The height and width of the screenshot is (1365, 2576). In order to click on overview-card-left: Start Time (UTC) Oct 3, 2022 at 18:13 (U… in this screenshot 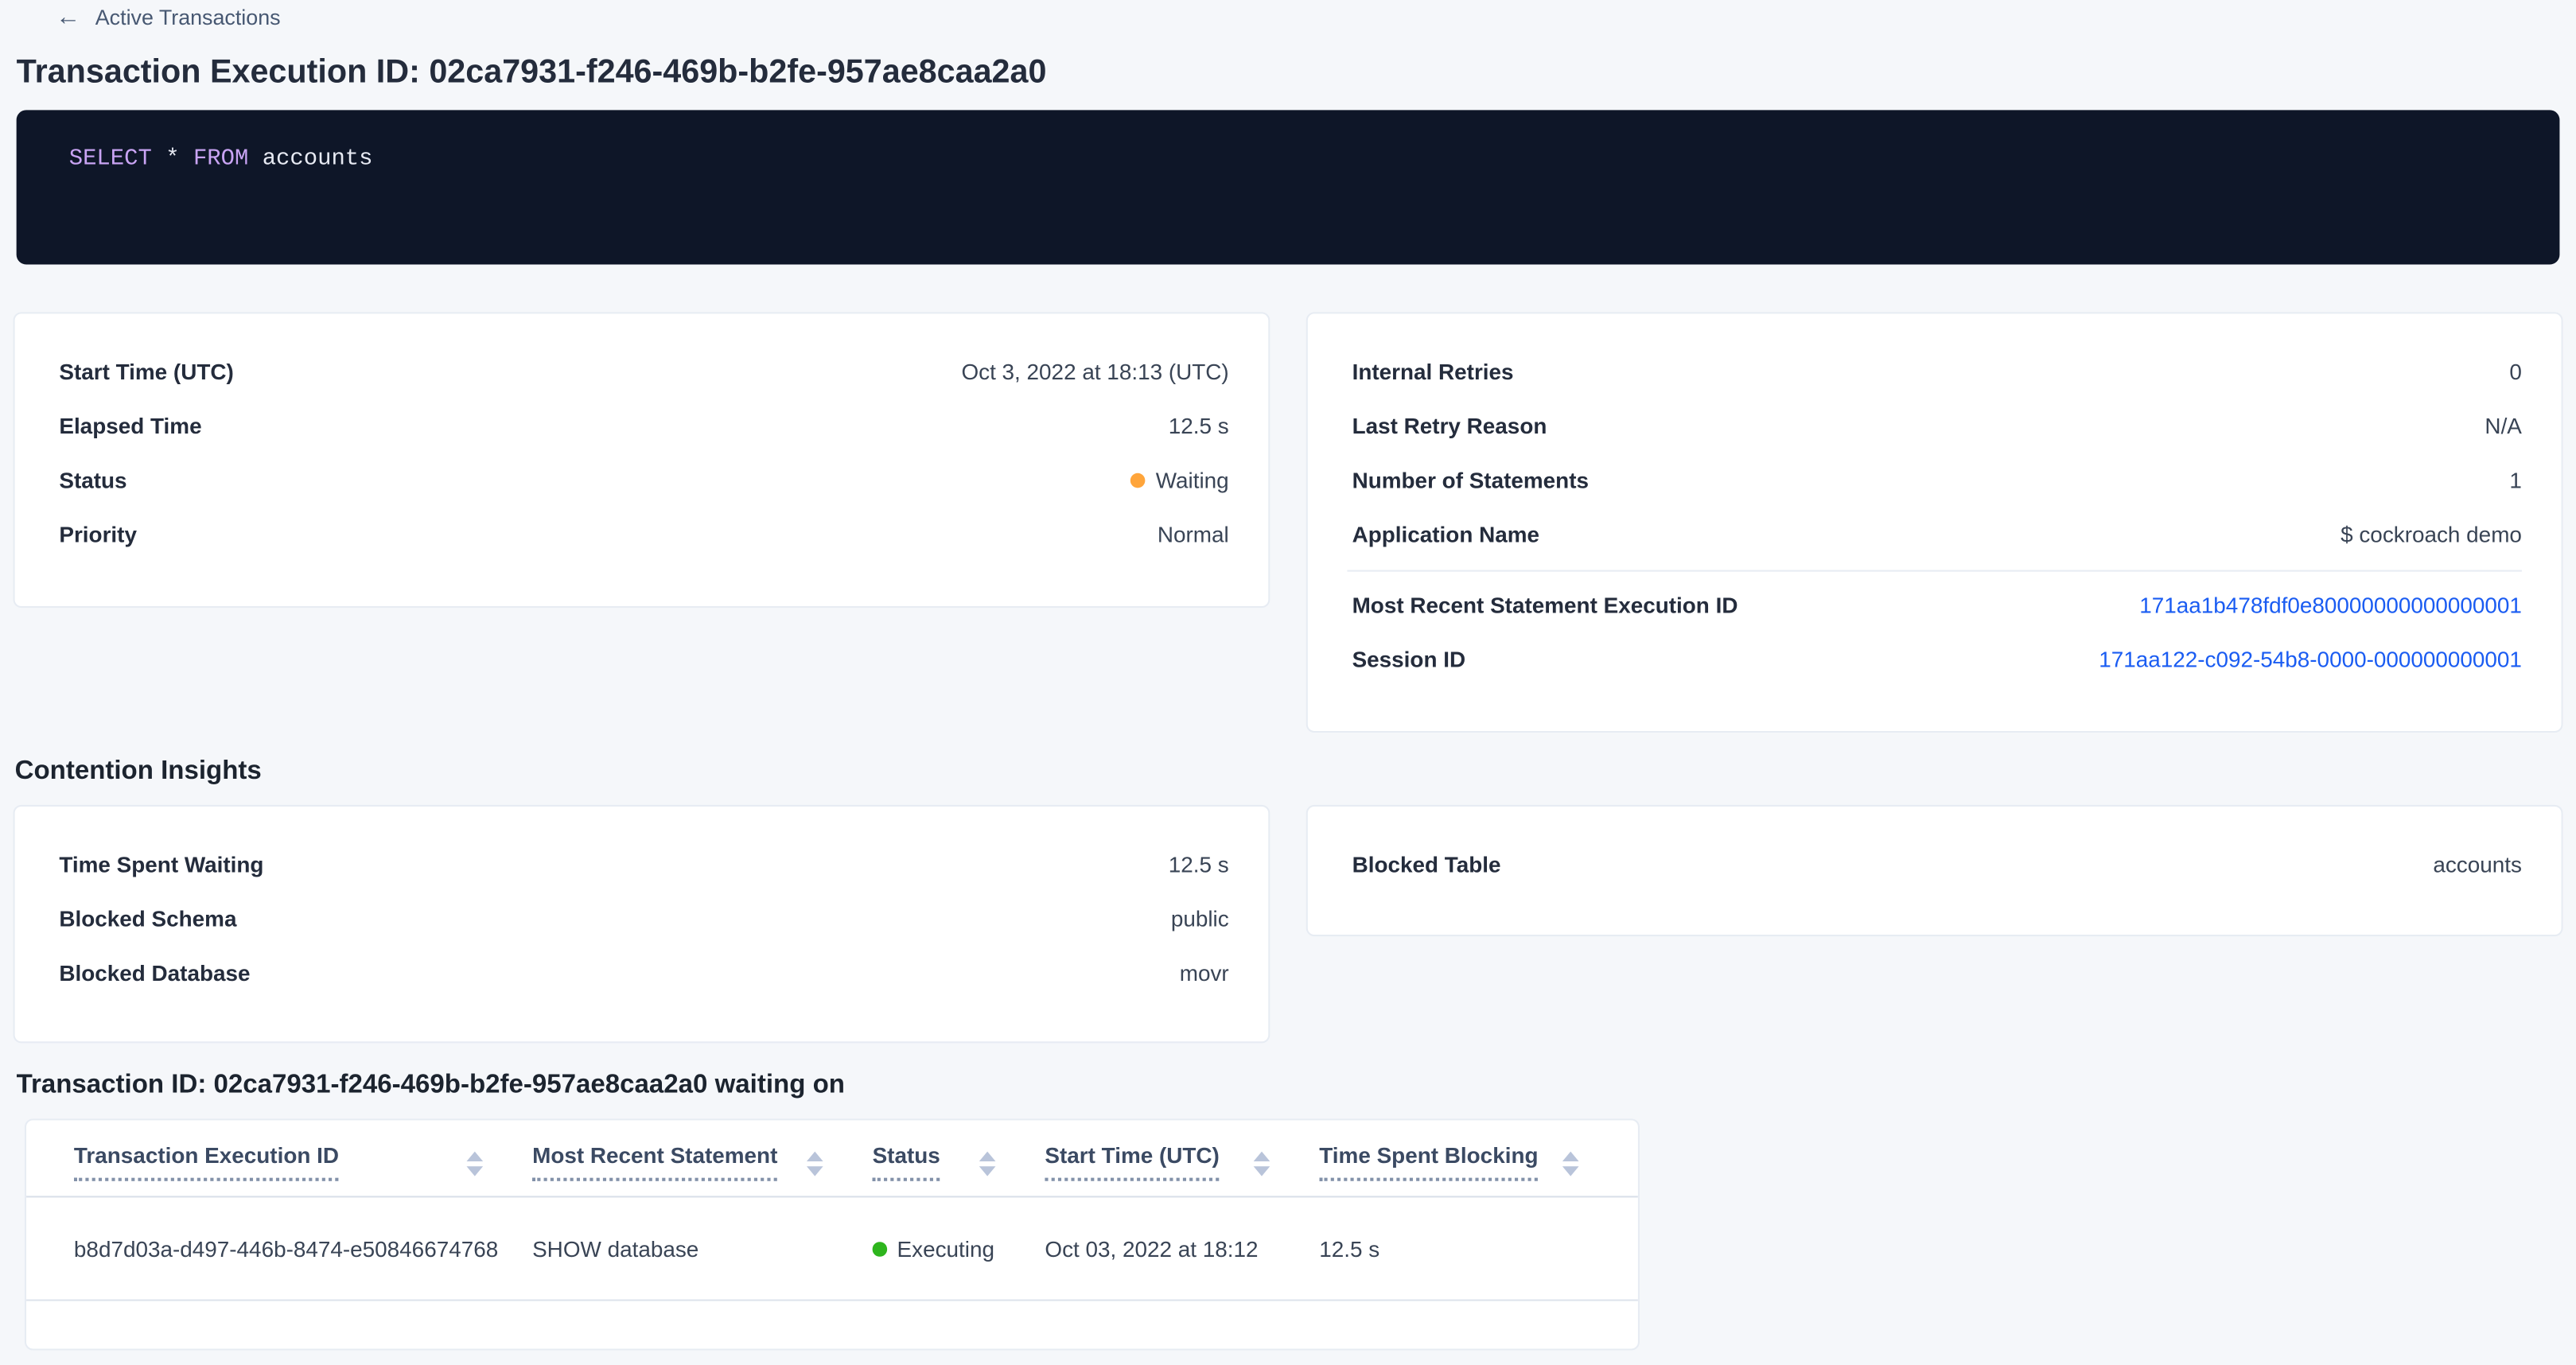, I will do `click(642, 460)`.